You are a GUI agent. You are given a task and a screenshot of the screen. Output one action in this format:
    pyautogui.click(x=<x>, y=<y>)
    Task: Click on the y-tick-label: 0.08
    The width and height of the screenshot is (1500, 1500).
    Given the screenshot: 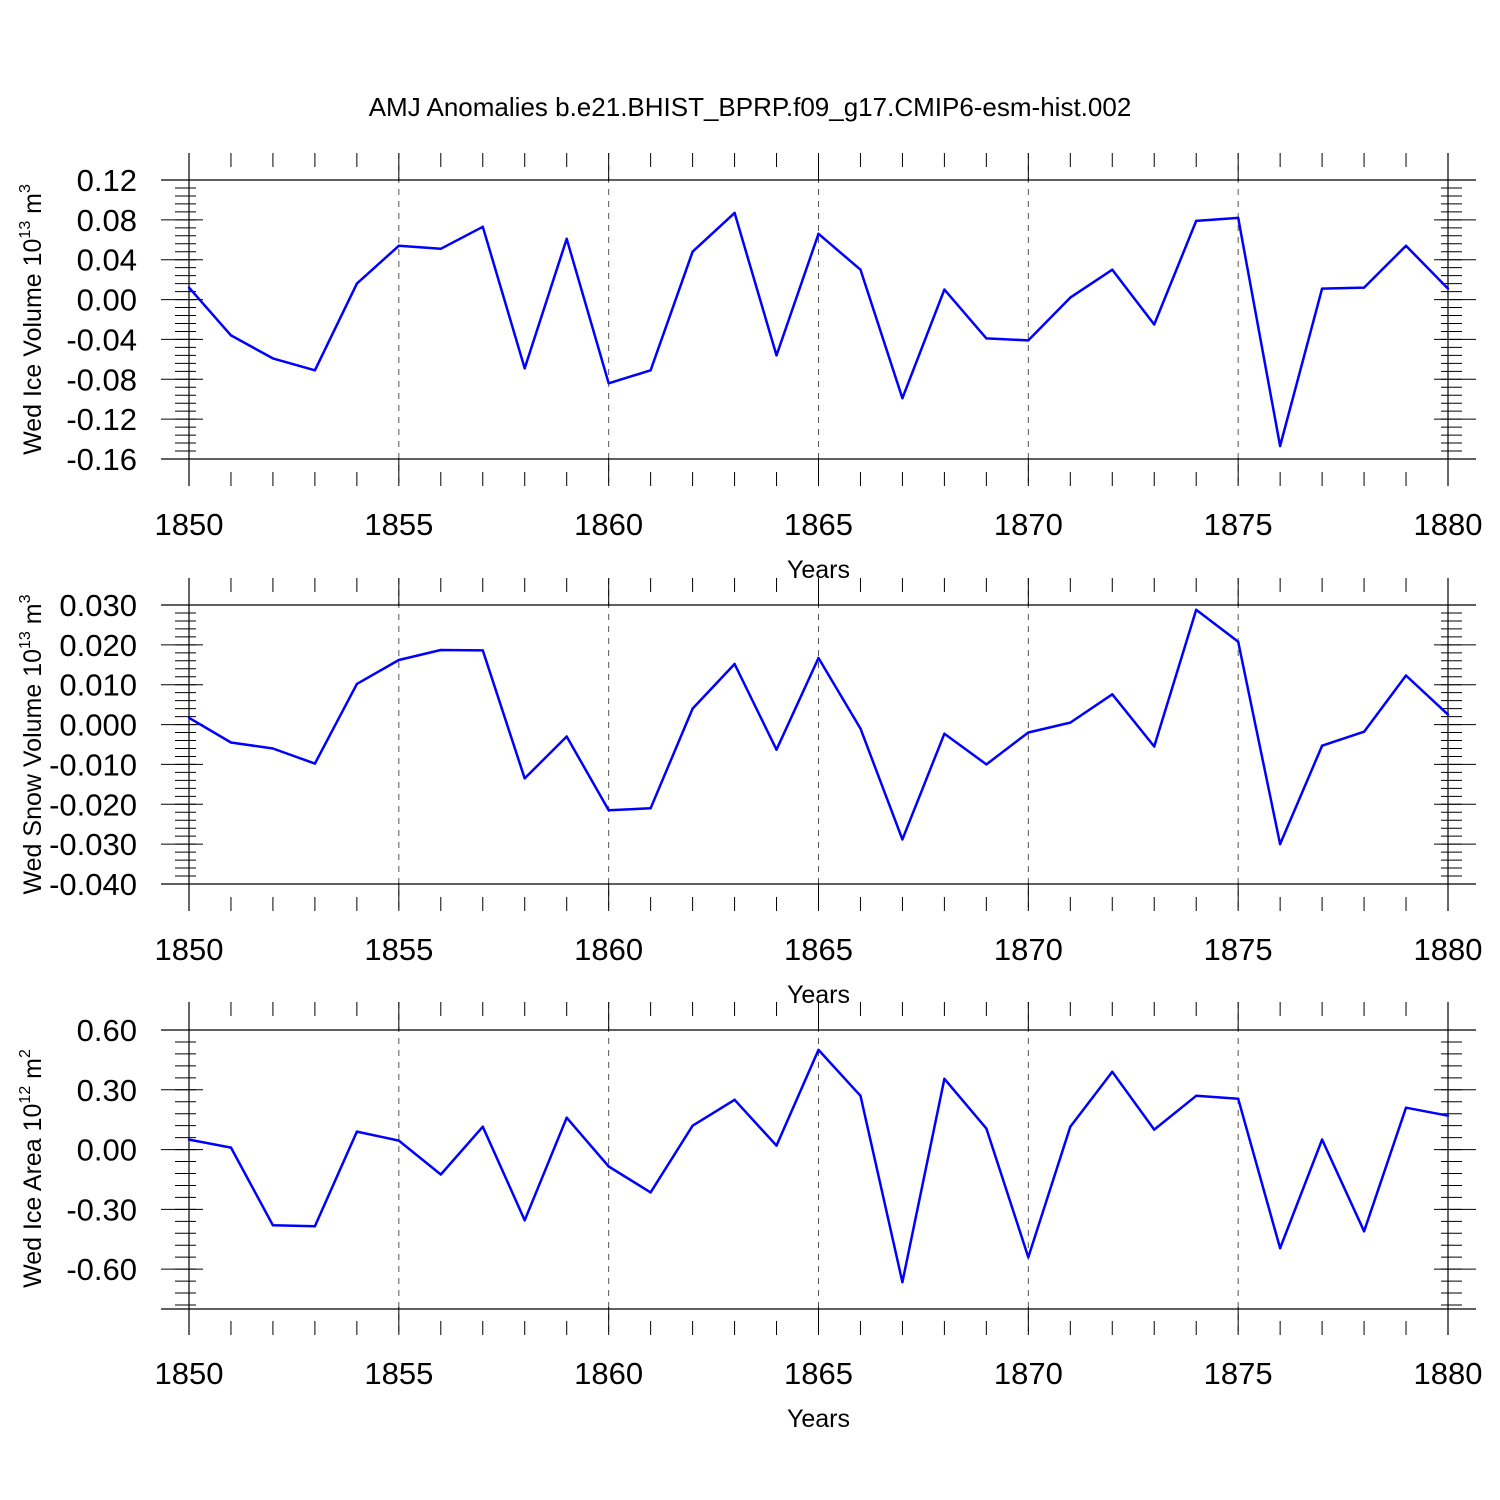 What is the action you would take?
    pyautogui.click(x=107, y=220)
    